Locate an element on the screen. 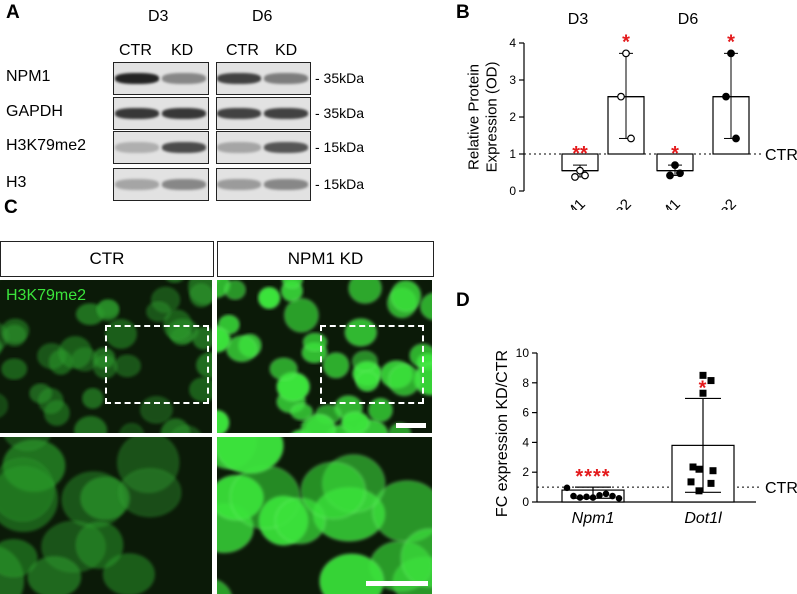 Image resolution: width=797 pixels, height=594 pixels. scale-bar is located at coordinates (397, 583).